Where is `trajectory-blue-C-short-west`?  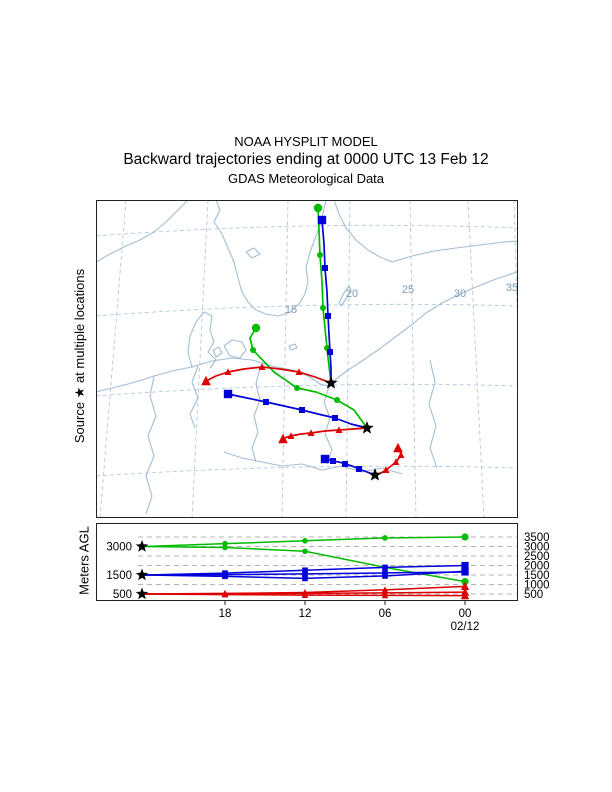 trajectory-blue-C-short-west is located at coordinates (348, 465).